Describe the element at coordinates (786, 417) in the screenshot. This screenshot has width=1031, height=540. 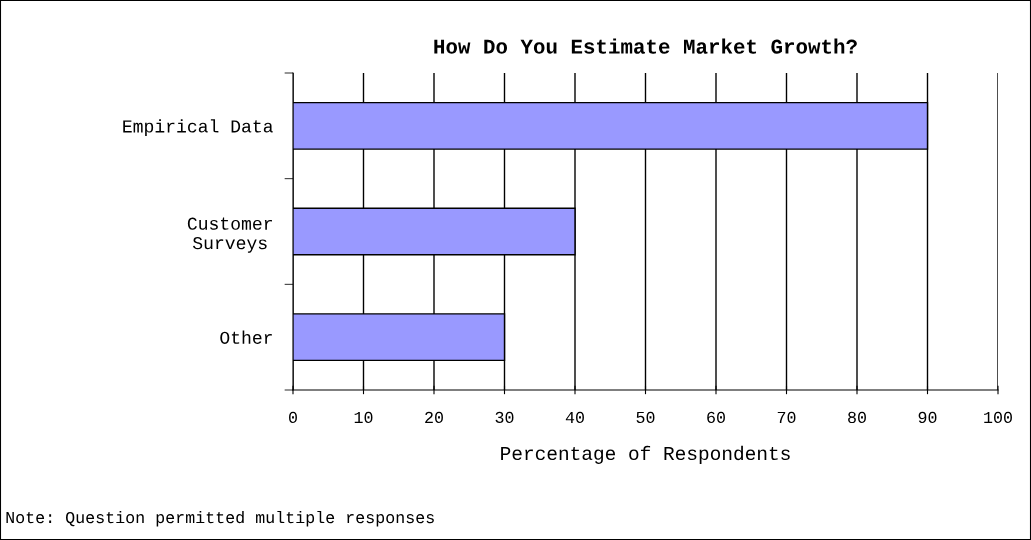
I see `x-tick-label: 70` at that location.